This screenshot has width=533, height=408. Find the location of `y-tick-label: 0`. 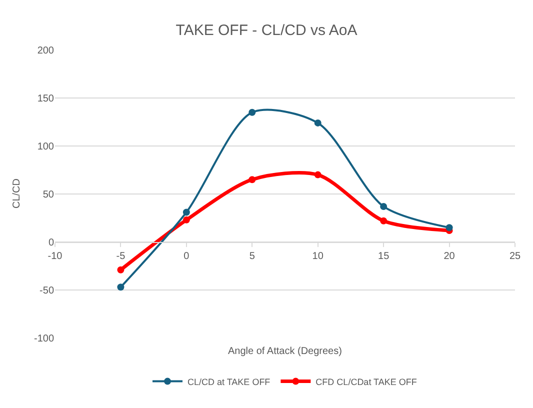

y-tick-label: 0 is located at coordinates (51, 243).